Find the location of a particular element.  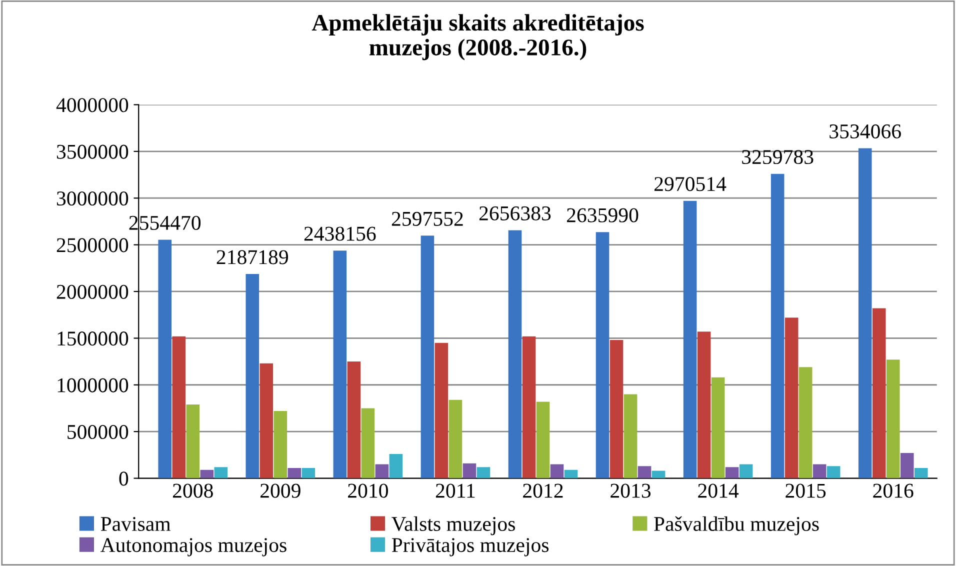

x-tick-label: 2011 is located at coordinates (455, 491).